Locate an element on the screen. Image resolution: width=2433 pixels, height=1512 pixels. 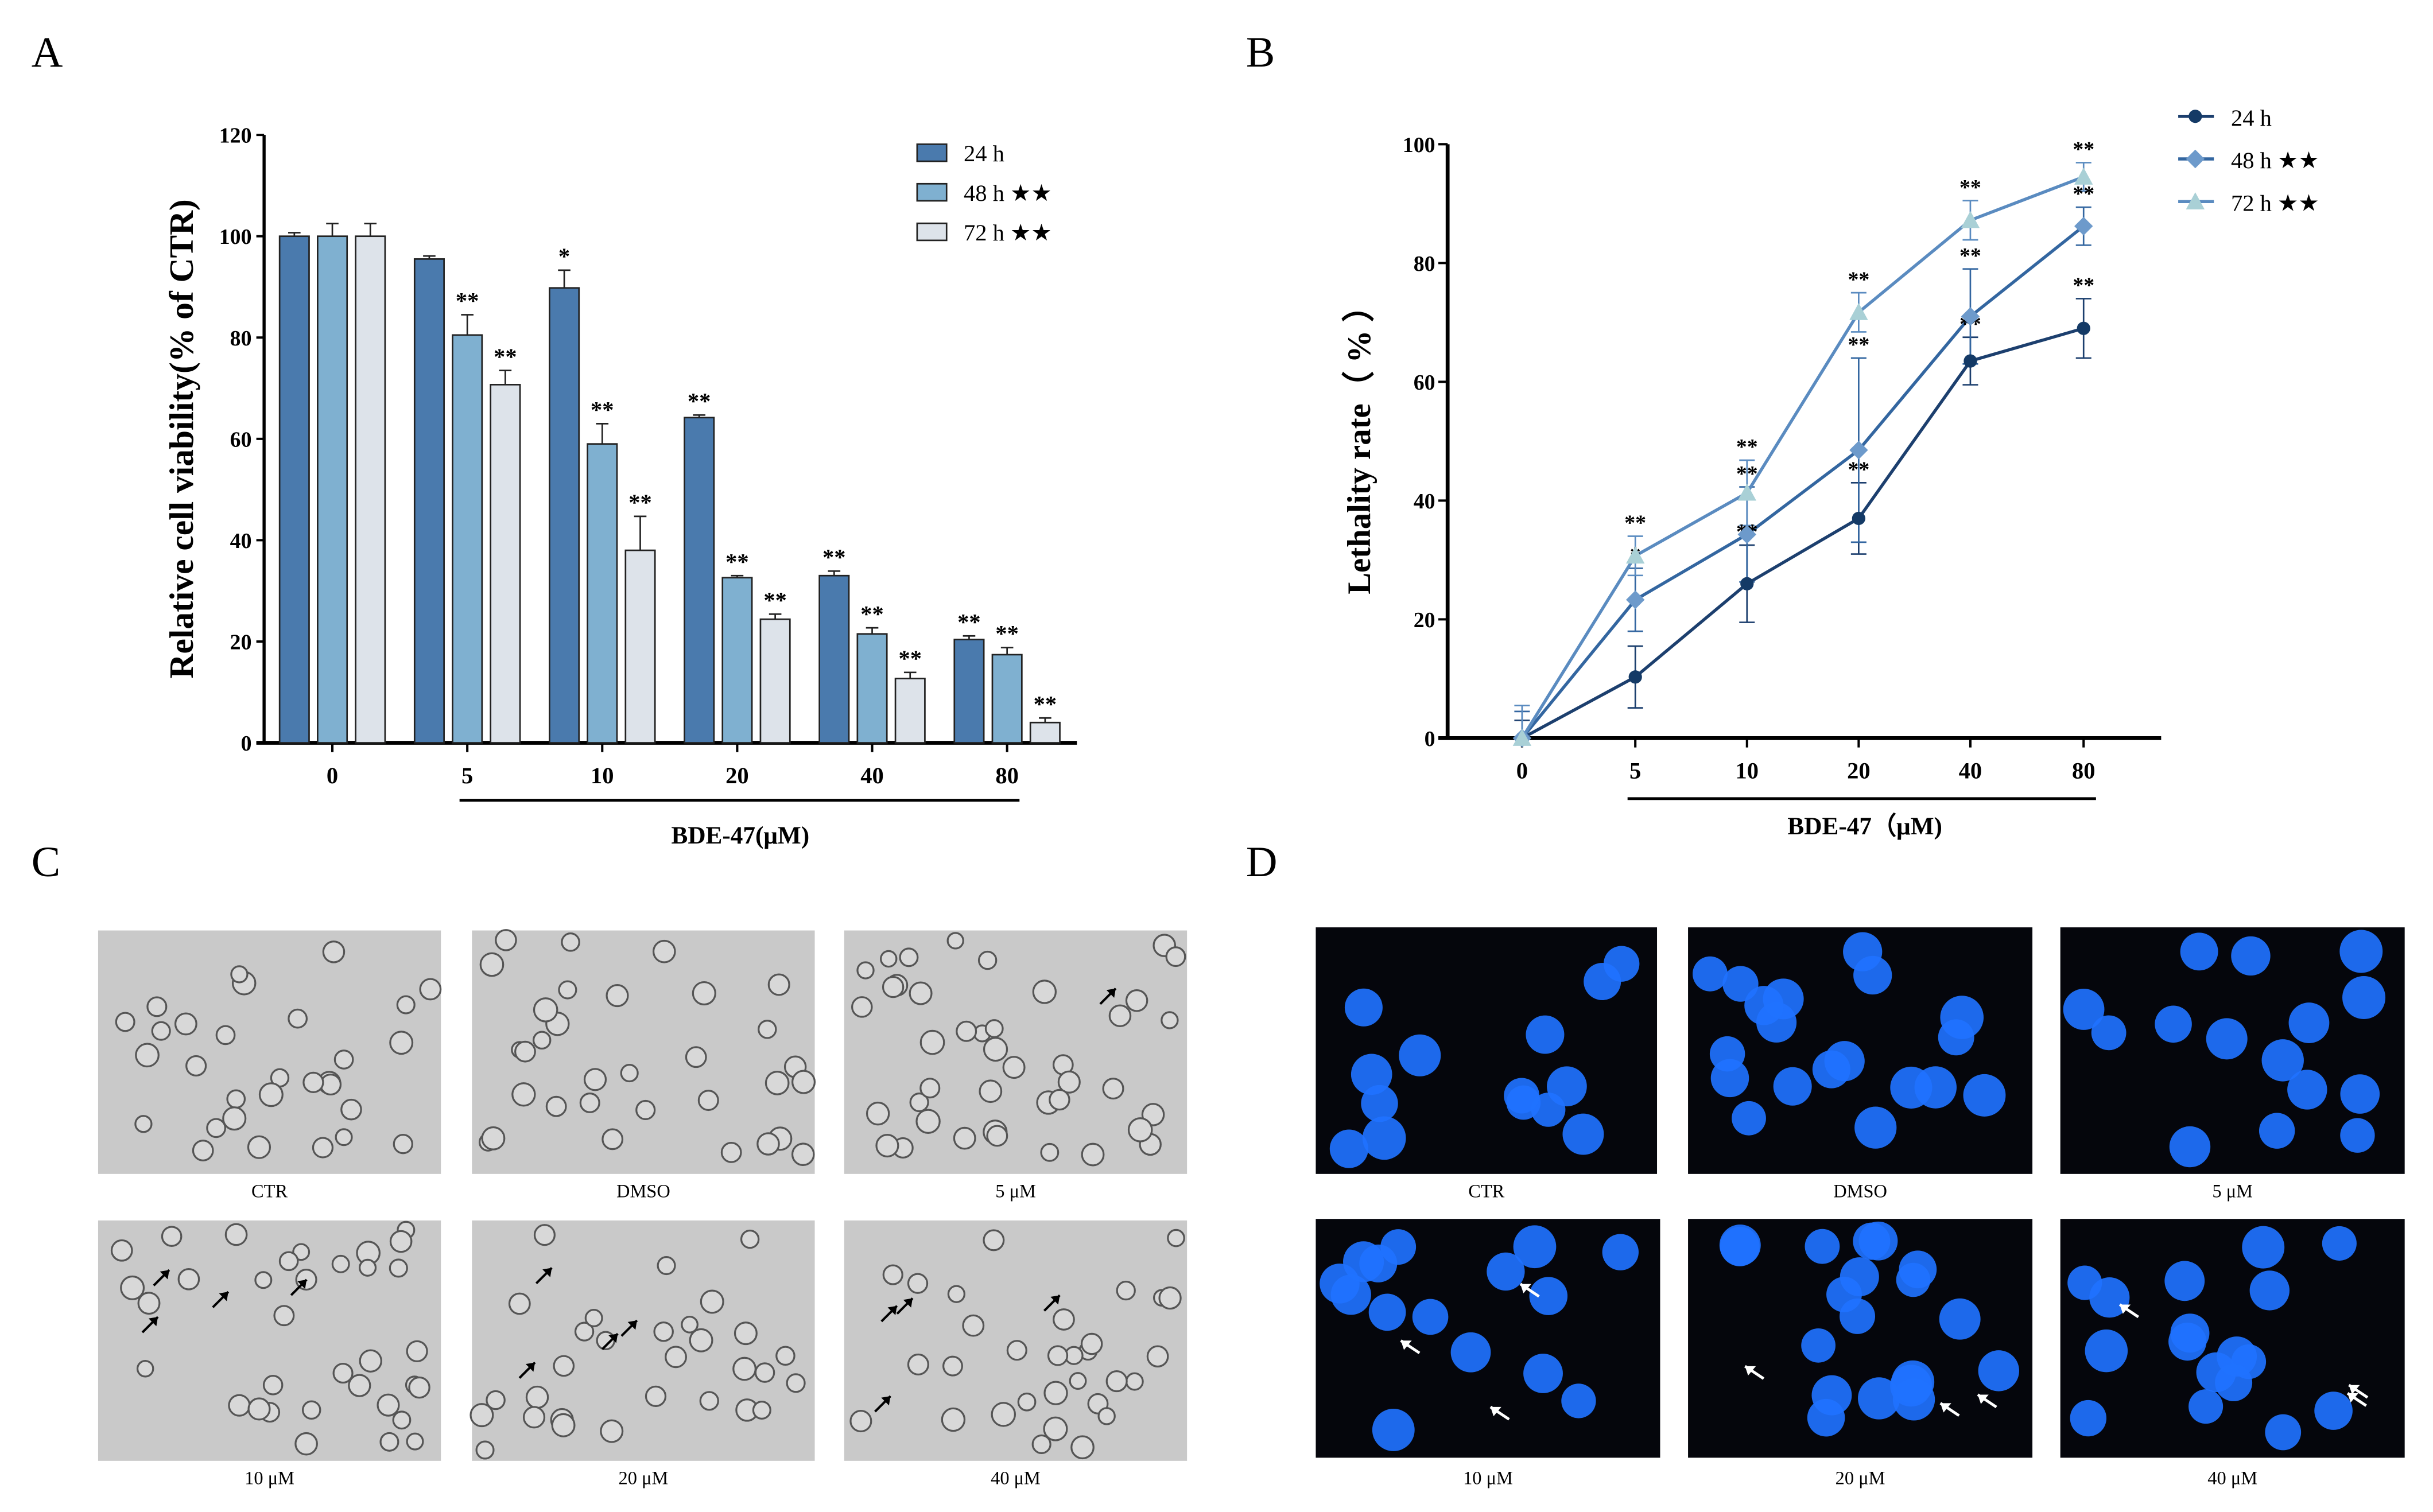
micrograph-label: DMSO is located at coordinates (1860, 1191).